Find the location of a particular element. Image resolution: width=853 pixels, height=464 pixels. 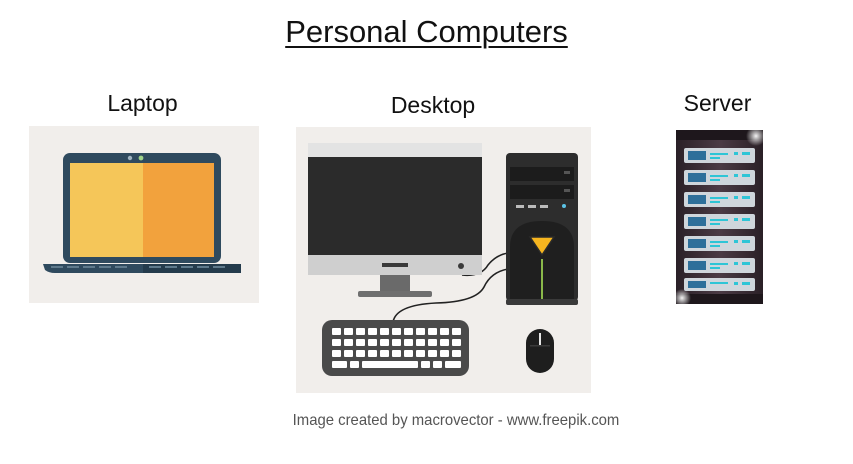

laptop-icon is located at coordinates (142, 213).